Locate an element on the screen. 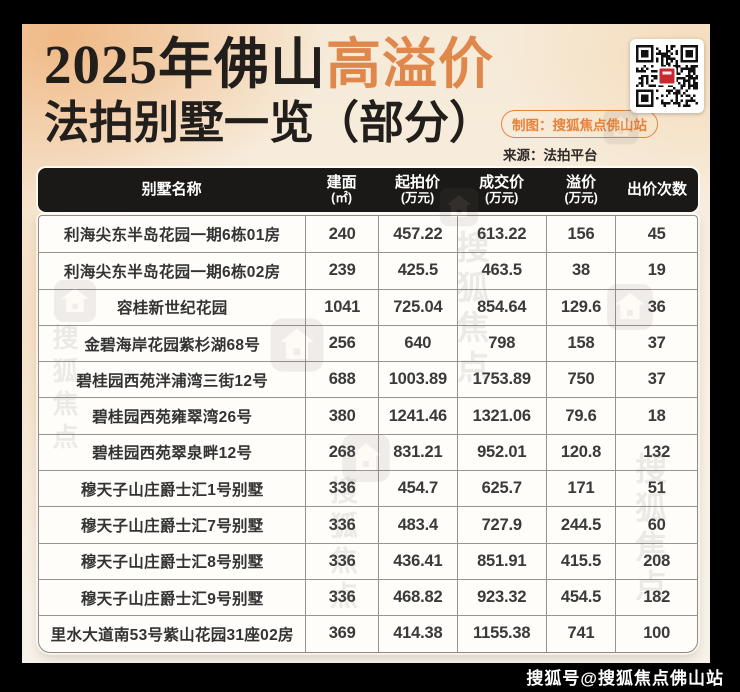  value-cell: 380 is located at coordinates (341, 416).